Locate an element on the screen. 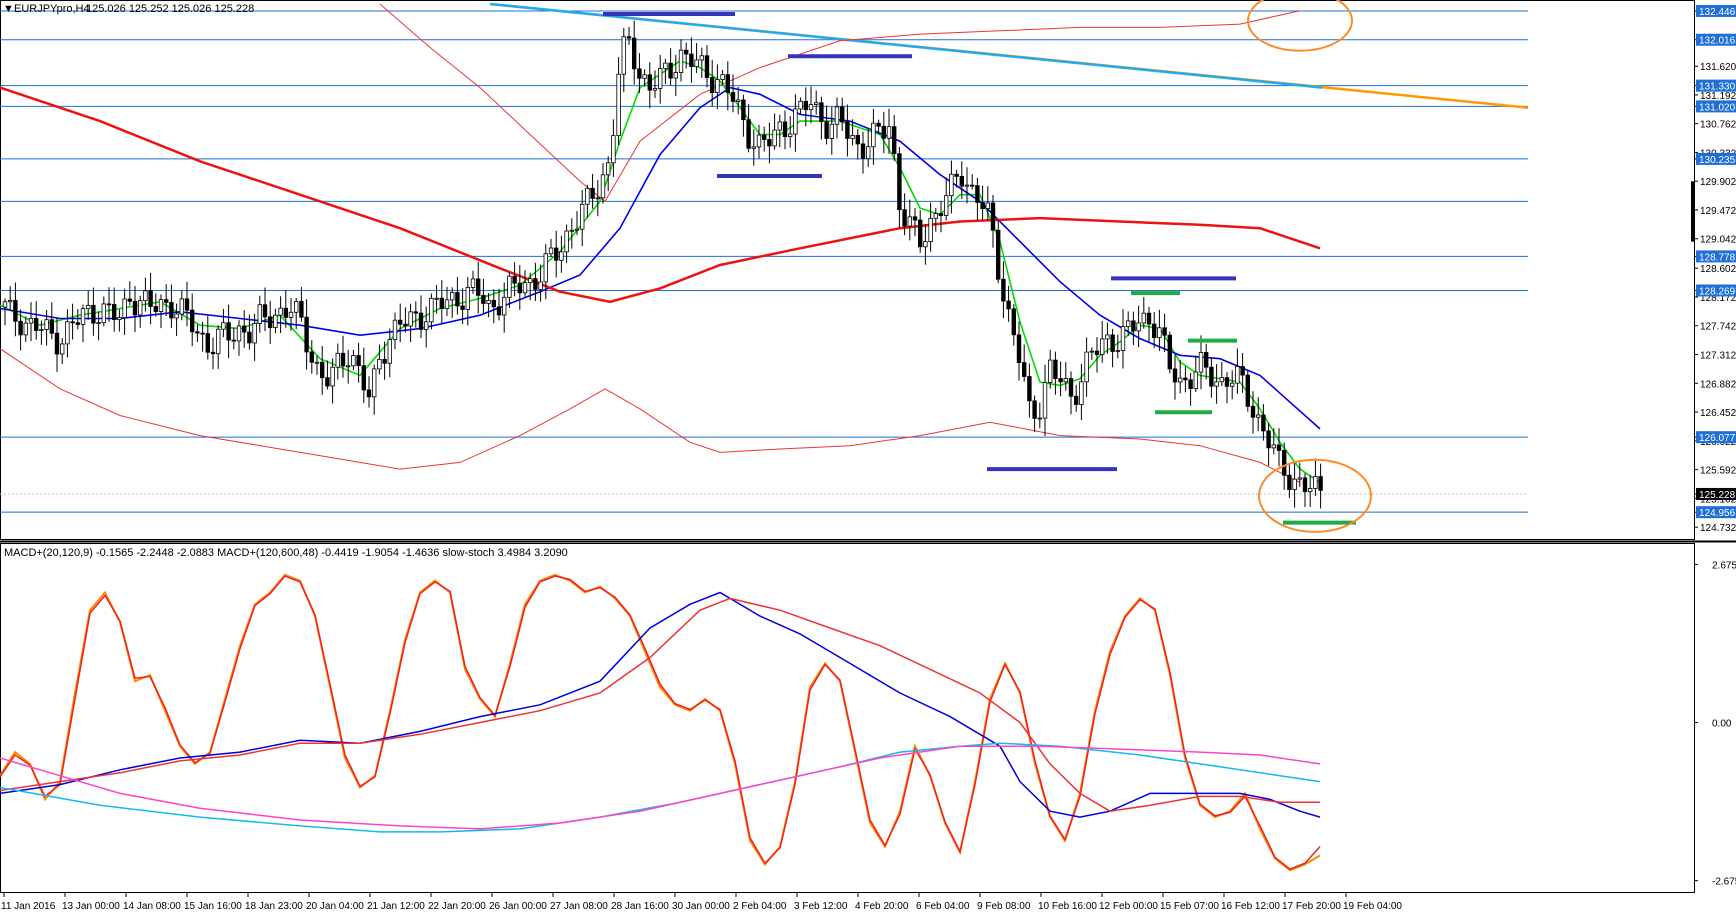  price-tick-label: 129.472 is located at coordinates (1718, 211).